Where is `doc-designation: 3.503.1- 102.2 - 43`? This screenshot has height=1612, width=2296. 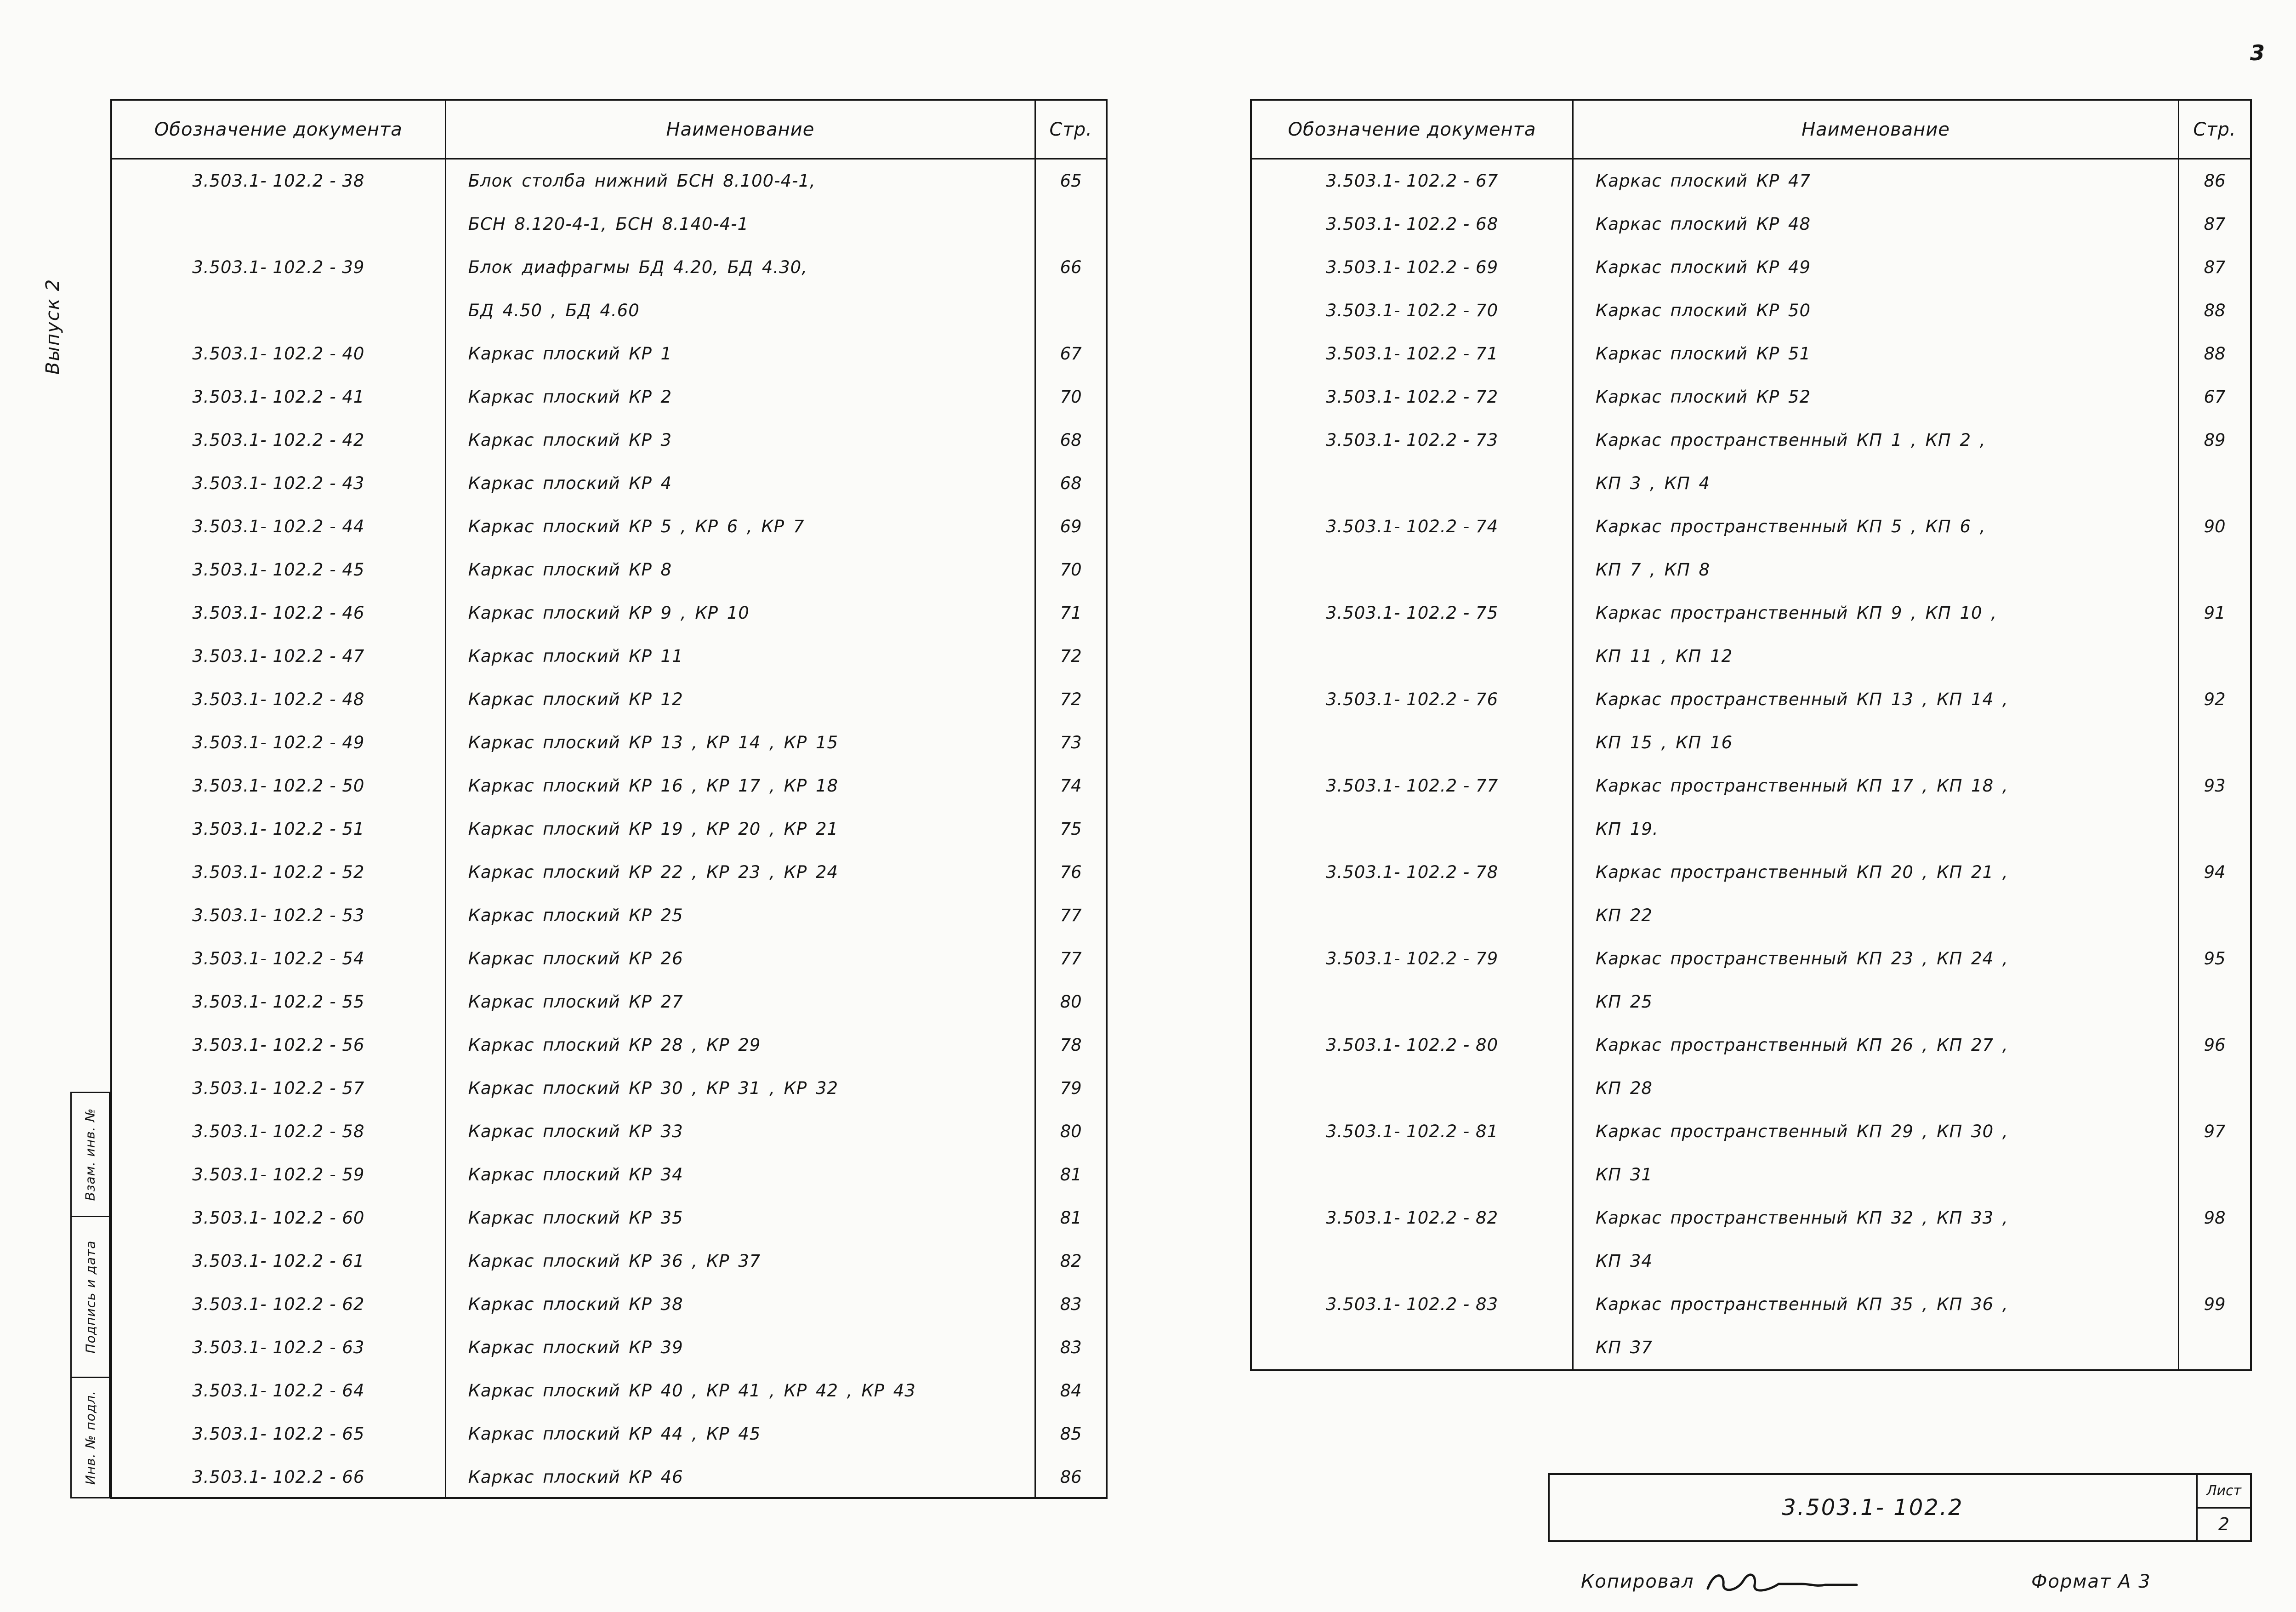 doc-designation: 3.503.1- 102.2 - 43 is located at coordinates (279, 484).